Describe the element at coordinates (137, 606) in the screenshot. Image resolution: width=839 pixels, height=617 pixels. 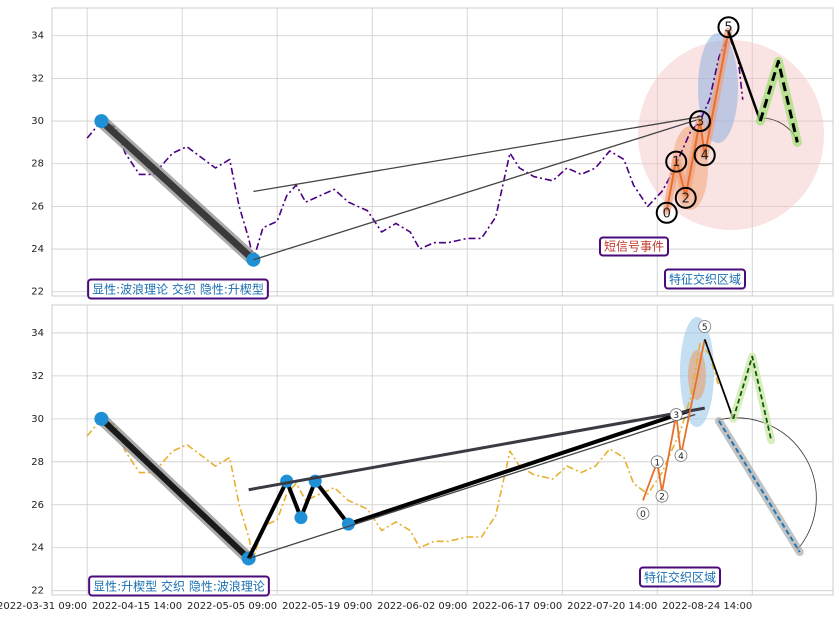
I see `x-tick-label: 2022-04-15 14:00` at that location.